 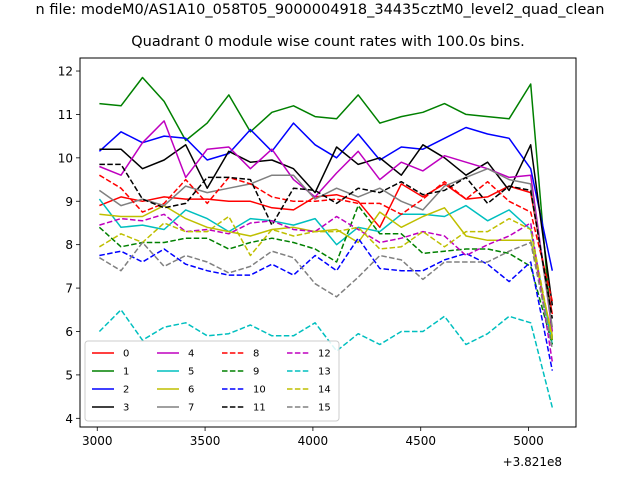 What do you see at coordinates (191, 354) in the screenshot?
I see `legend-label-4: 4` at bounding box center [191, 354].